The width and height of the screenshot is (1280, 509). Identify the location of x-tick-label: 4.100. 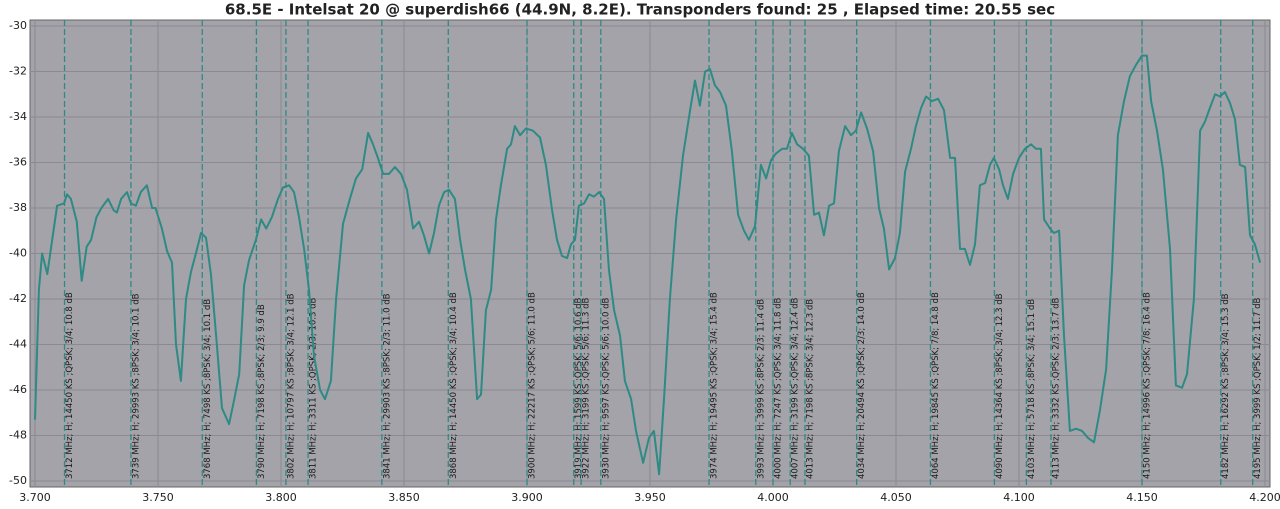
(1019, 497).